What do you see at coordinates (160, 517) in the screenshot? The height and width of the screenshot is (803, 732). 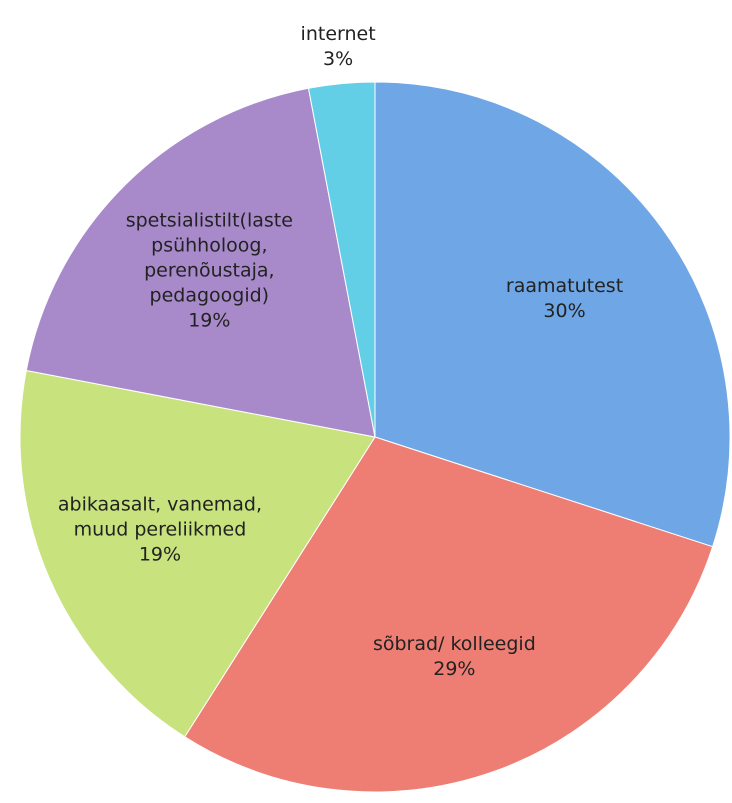 I see `slice-name: abikaasalt, vanemad, muud pereliikmed` at bounding box center [160, 517].